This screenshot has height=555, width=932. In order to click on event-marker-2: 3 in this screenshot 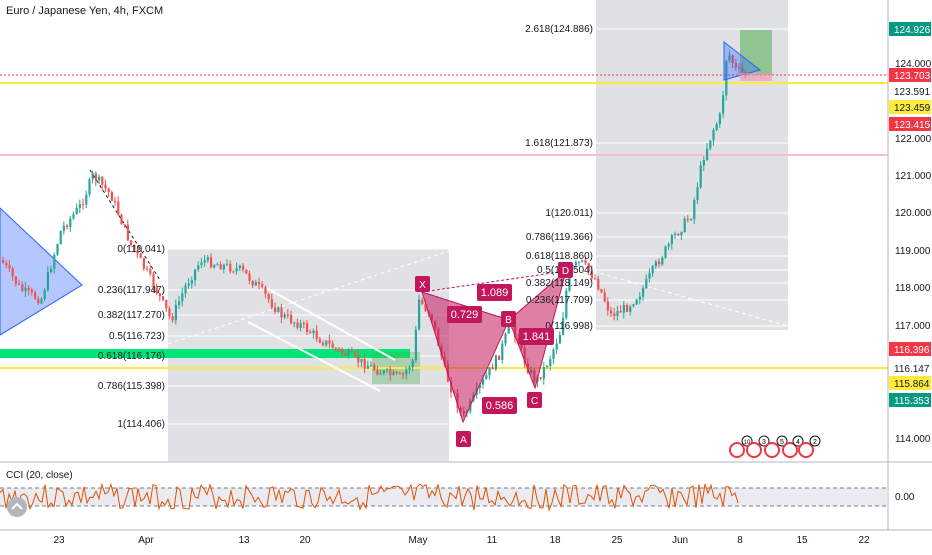, I will do `click(758, 446)`.